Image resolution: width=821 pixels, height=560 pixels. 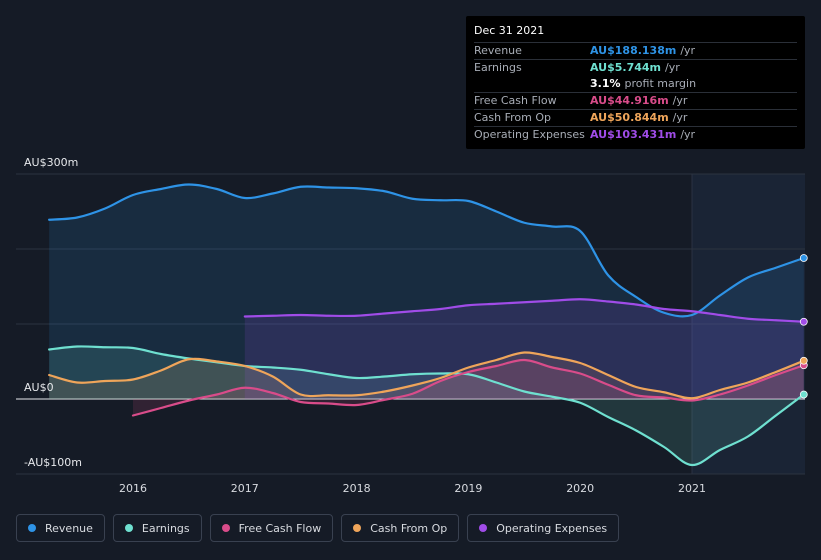 What do you see at coordinates (803, 394) in the screenshot?
I see `earnings-end-marker` at bounding box center [803, 394].